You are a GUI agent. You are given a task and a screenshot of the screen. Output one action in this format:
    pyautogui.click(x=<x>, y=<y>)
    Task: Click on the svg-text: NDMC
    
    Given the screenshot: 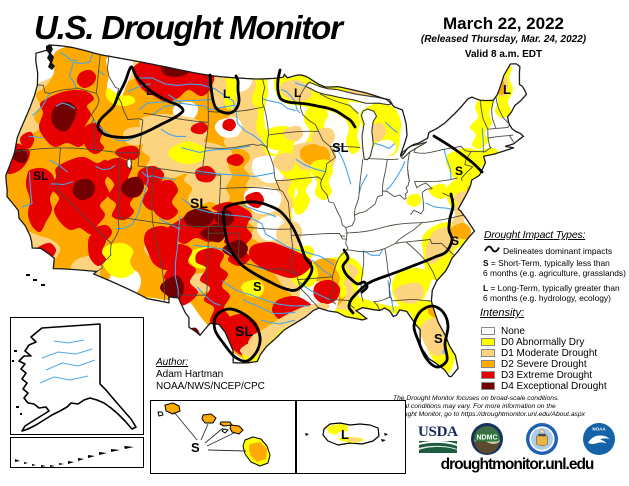 What is the action you would take?
    pyautogui.click(x=487, y=438)
    